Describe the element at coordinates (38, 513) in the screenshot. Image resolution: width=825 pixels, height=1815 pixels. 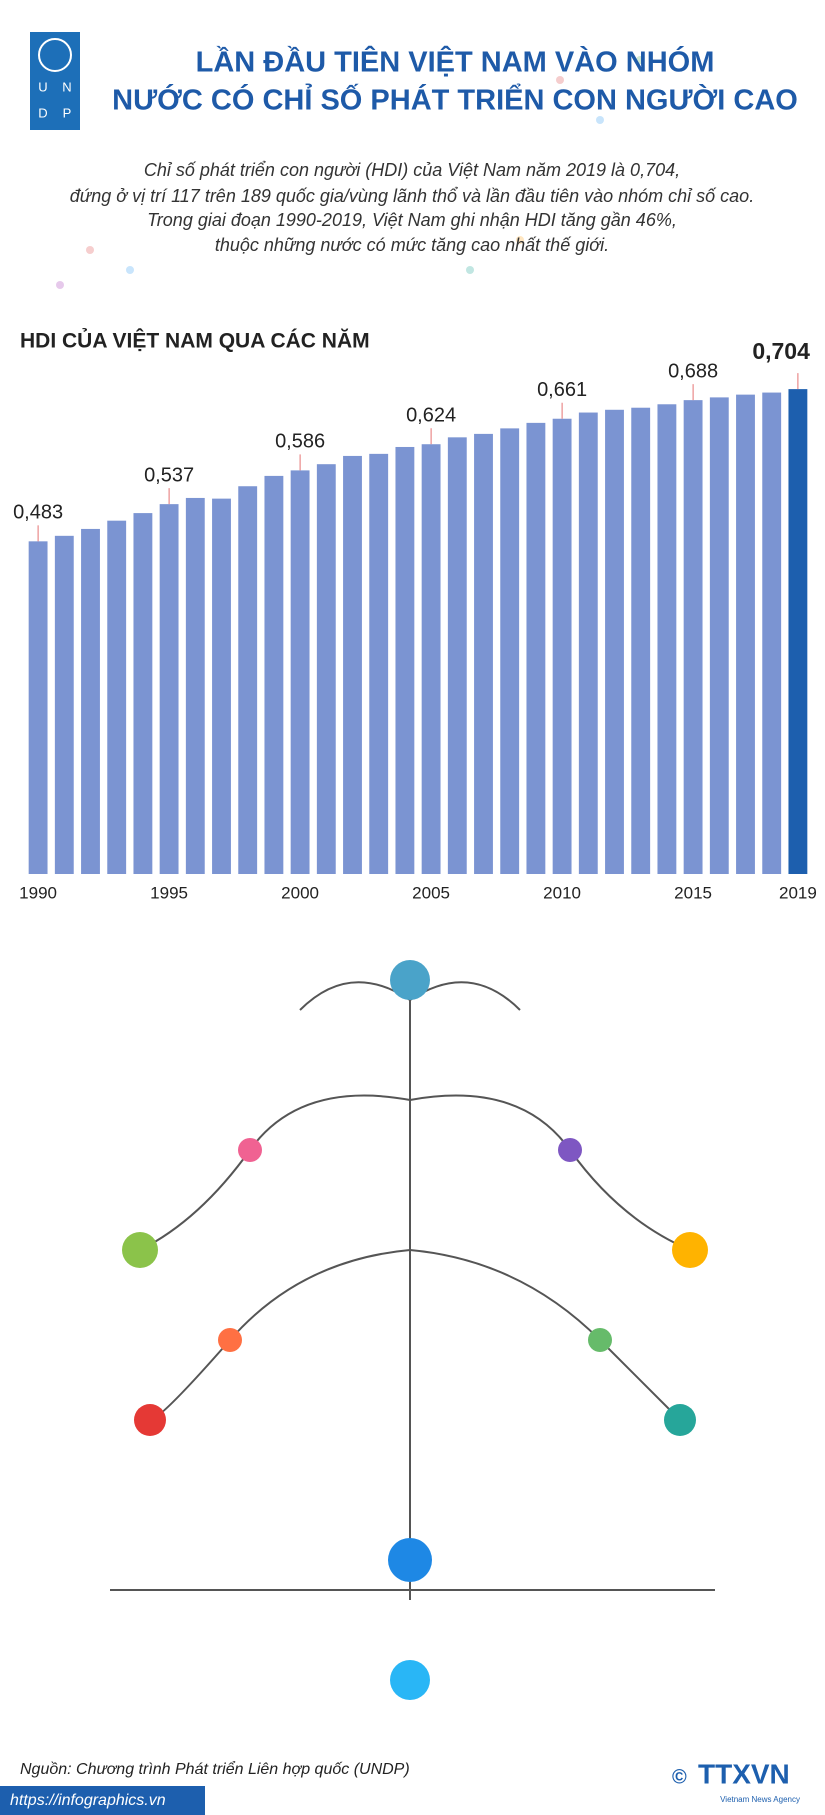
I see `value-label: 0,483` at that location.